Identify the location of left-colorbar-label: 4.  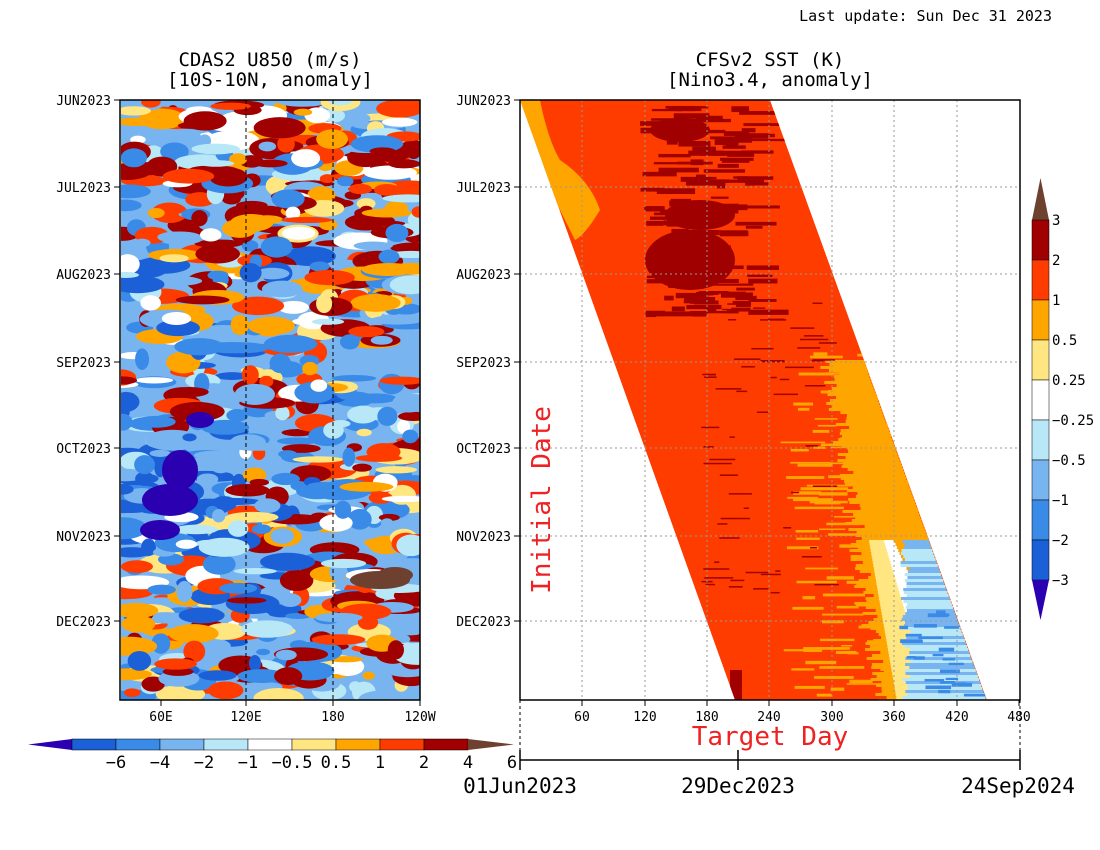
(468, 763).